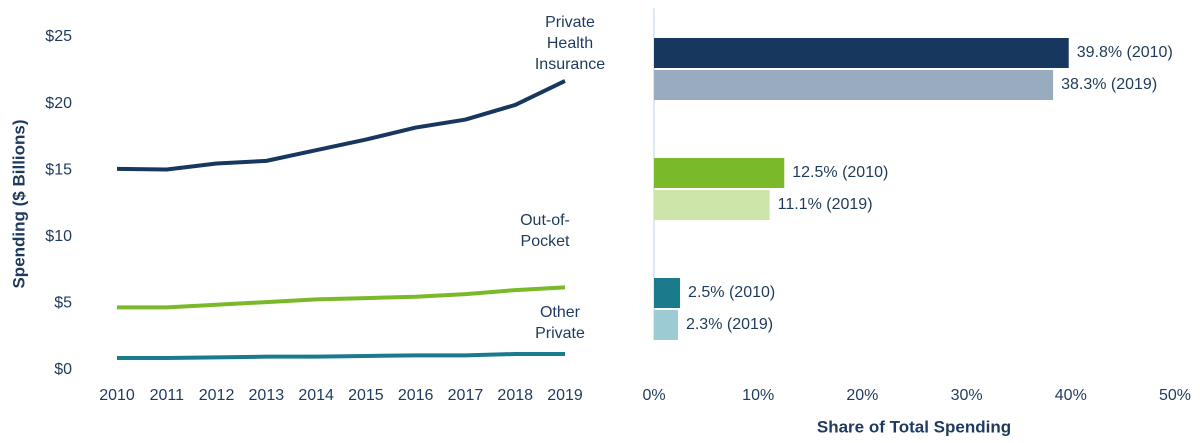 This screenshot has width=1200, height=443. Describe the element at coordinates (267, 395) in the screenshot. I see `x-tick-label: 2013` at that location.